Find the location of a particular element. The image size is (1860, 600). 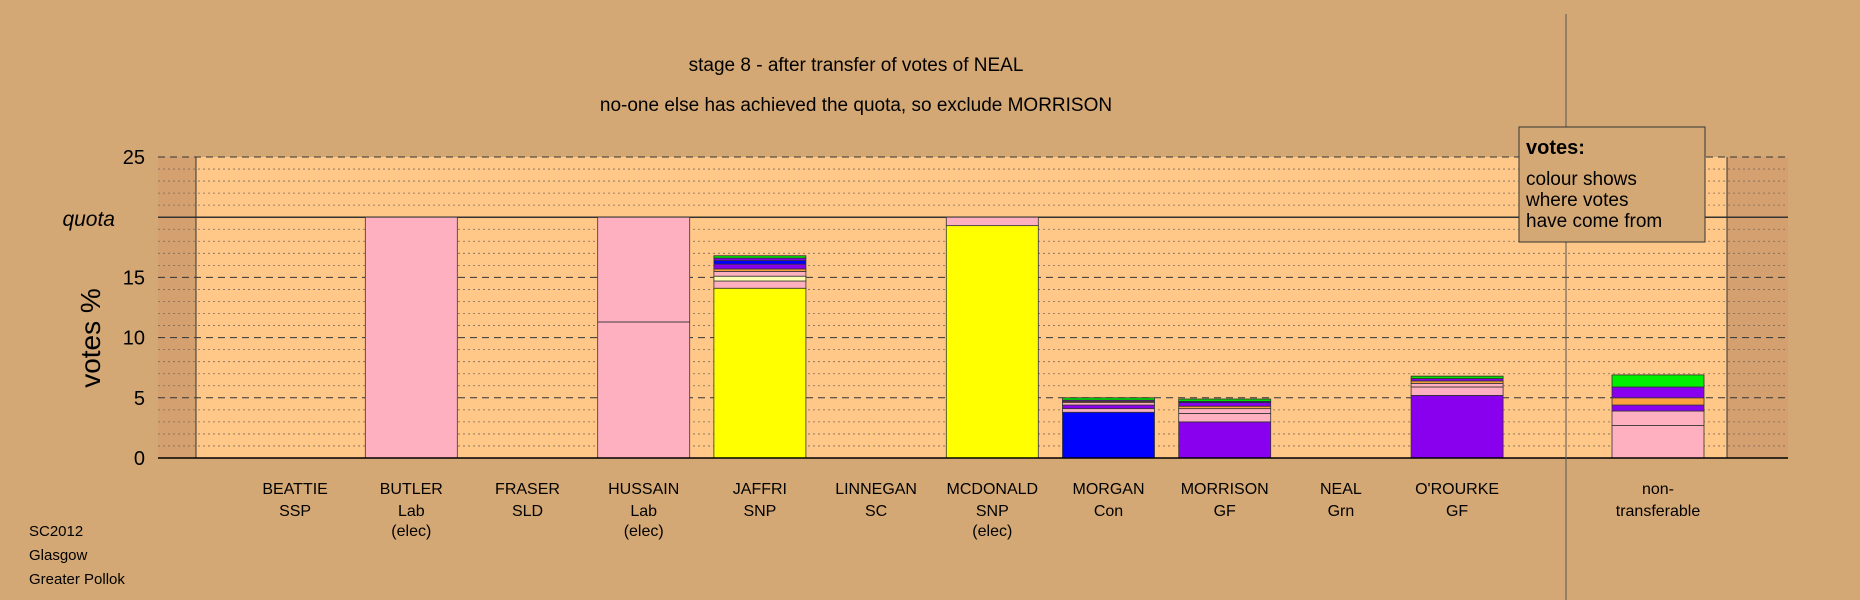

x-tick-label-morrison: MORRISON is located at coordinates (1225, 489).